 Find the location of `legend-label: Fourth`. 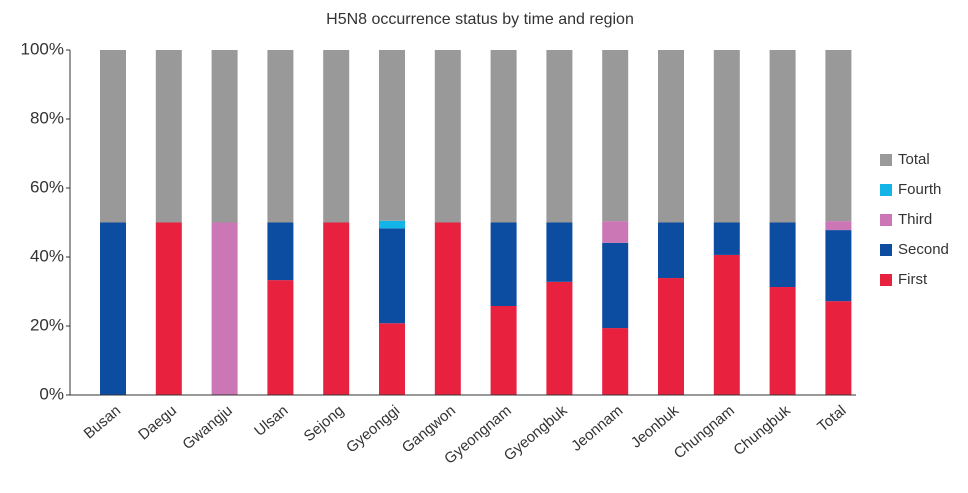

legend-label: Fourth is located at coordinates (919, 189).